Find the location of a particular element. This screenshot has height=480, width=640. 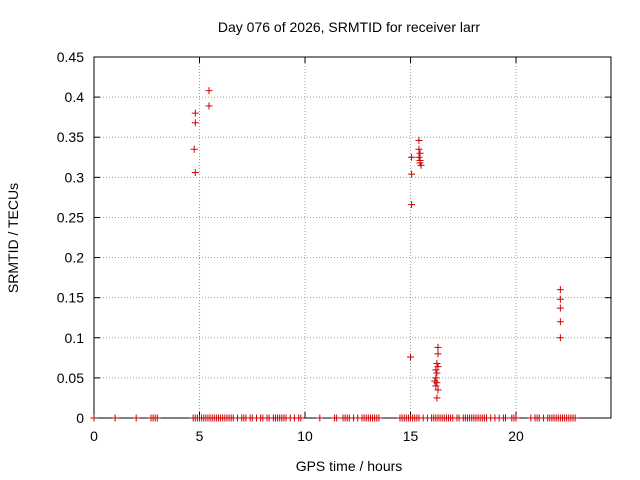

x-tick-label: 10 is located at coordinates (305, 436).